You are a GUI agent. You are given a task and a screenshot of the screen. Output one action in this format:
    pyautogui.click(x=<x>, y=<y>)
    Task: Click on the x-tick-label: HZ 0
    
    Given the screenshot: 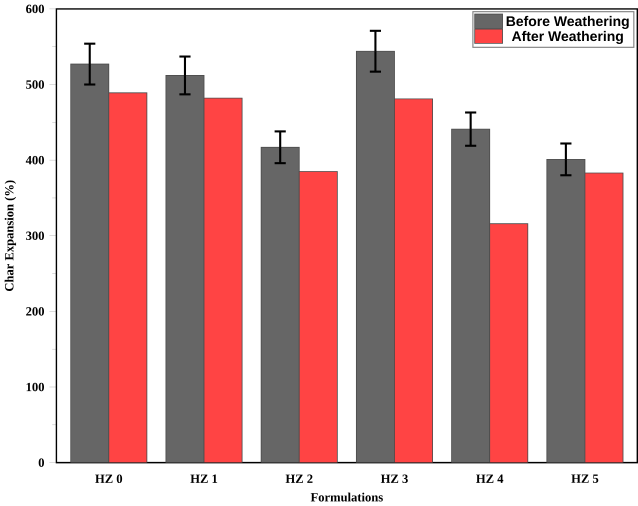 What is the action you would take?
    pyautogui.click(x=108, y=478)
    